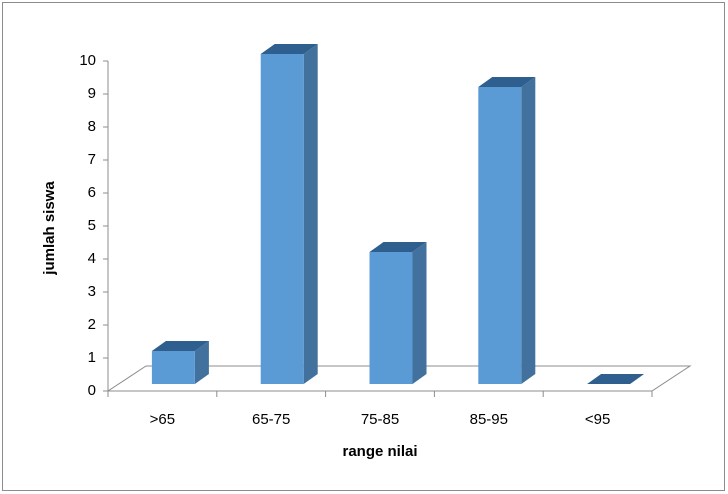 The width and height of the screenshot is (728, 494). Describe the element at coordinates (380, 419) in the screenshot. I see `x-tick-label: 75-85` at that location.